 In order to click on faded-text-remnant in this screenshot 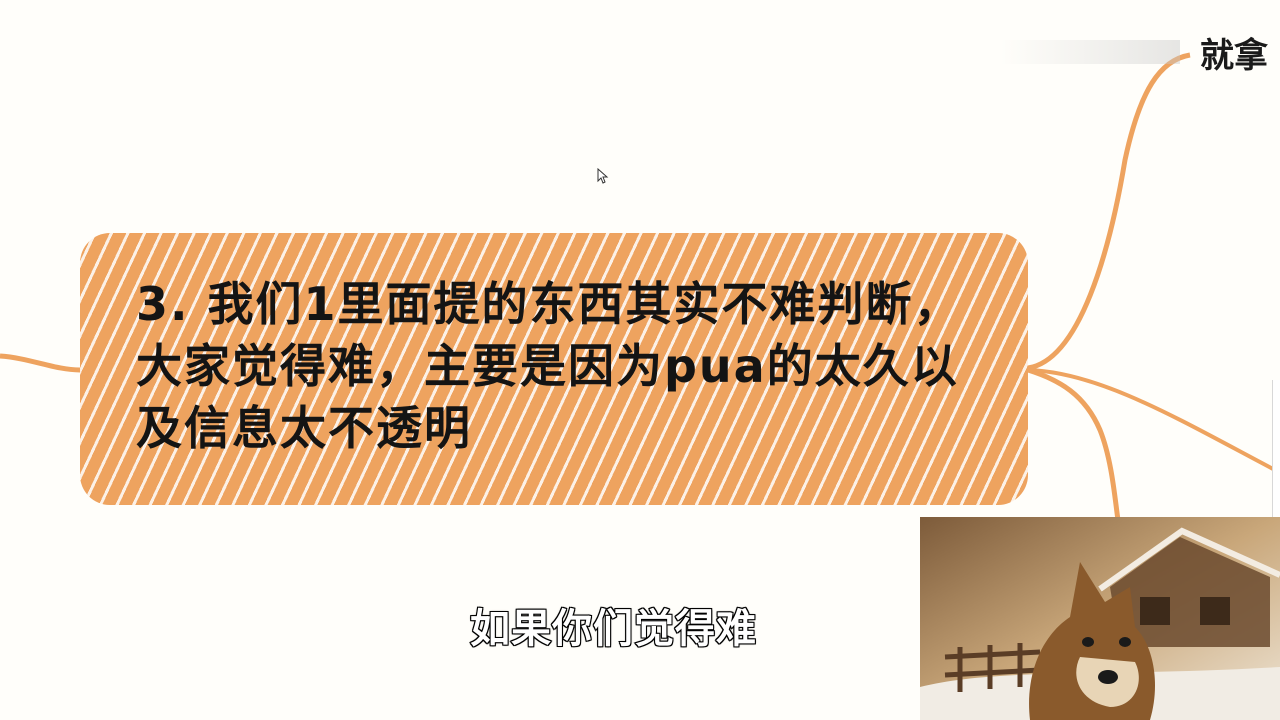, I will do `click(1090, 52)`.